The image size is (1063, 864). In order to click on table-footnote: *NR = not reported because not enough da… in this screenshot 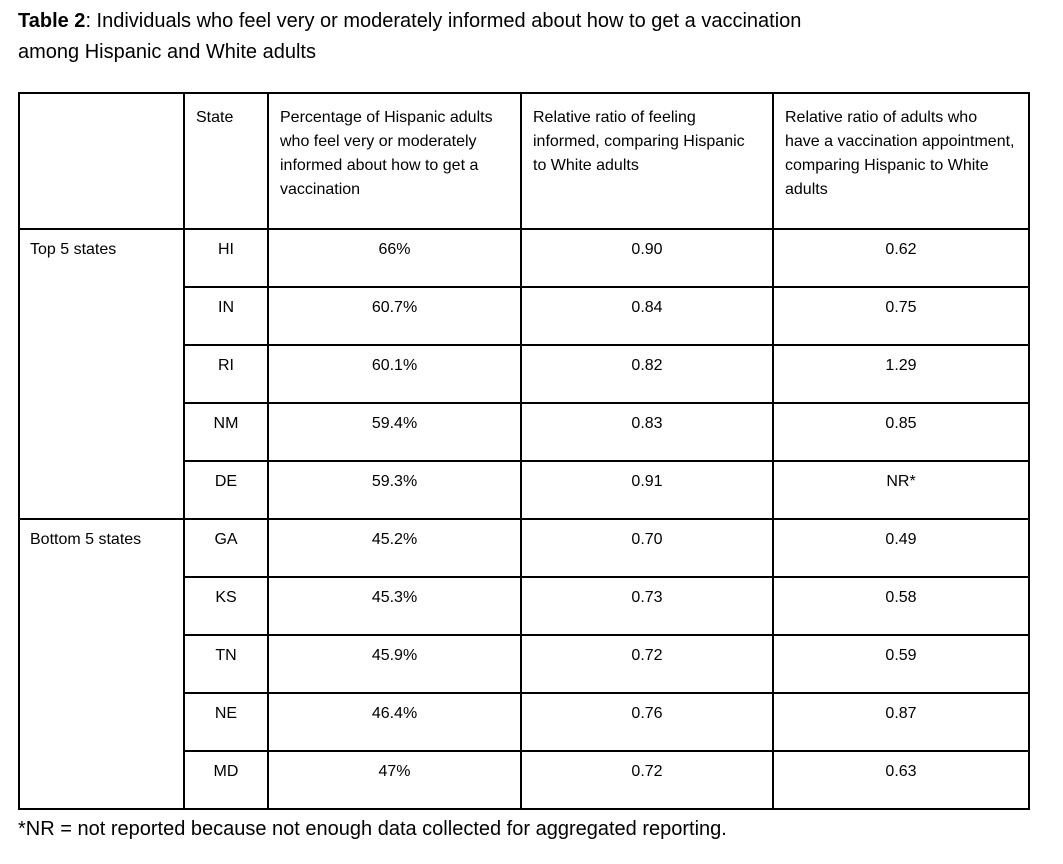, I will do `click(372, 829)`.